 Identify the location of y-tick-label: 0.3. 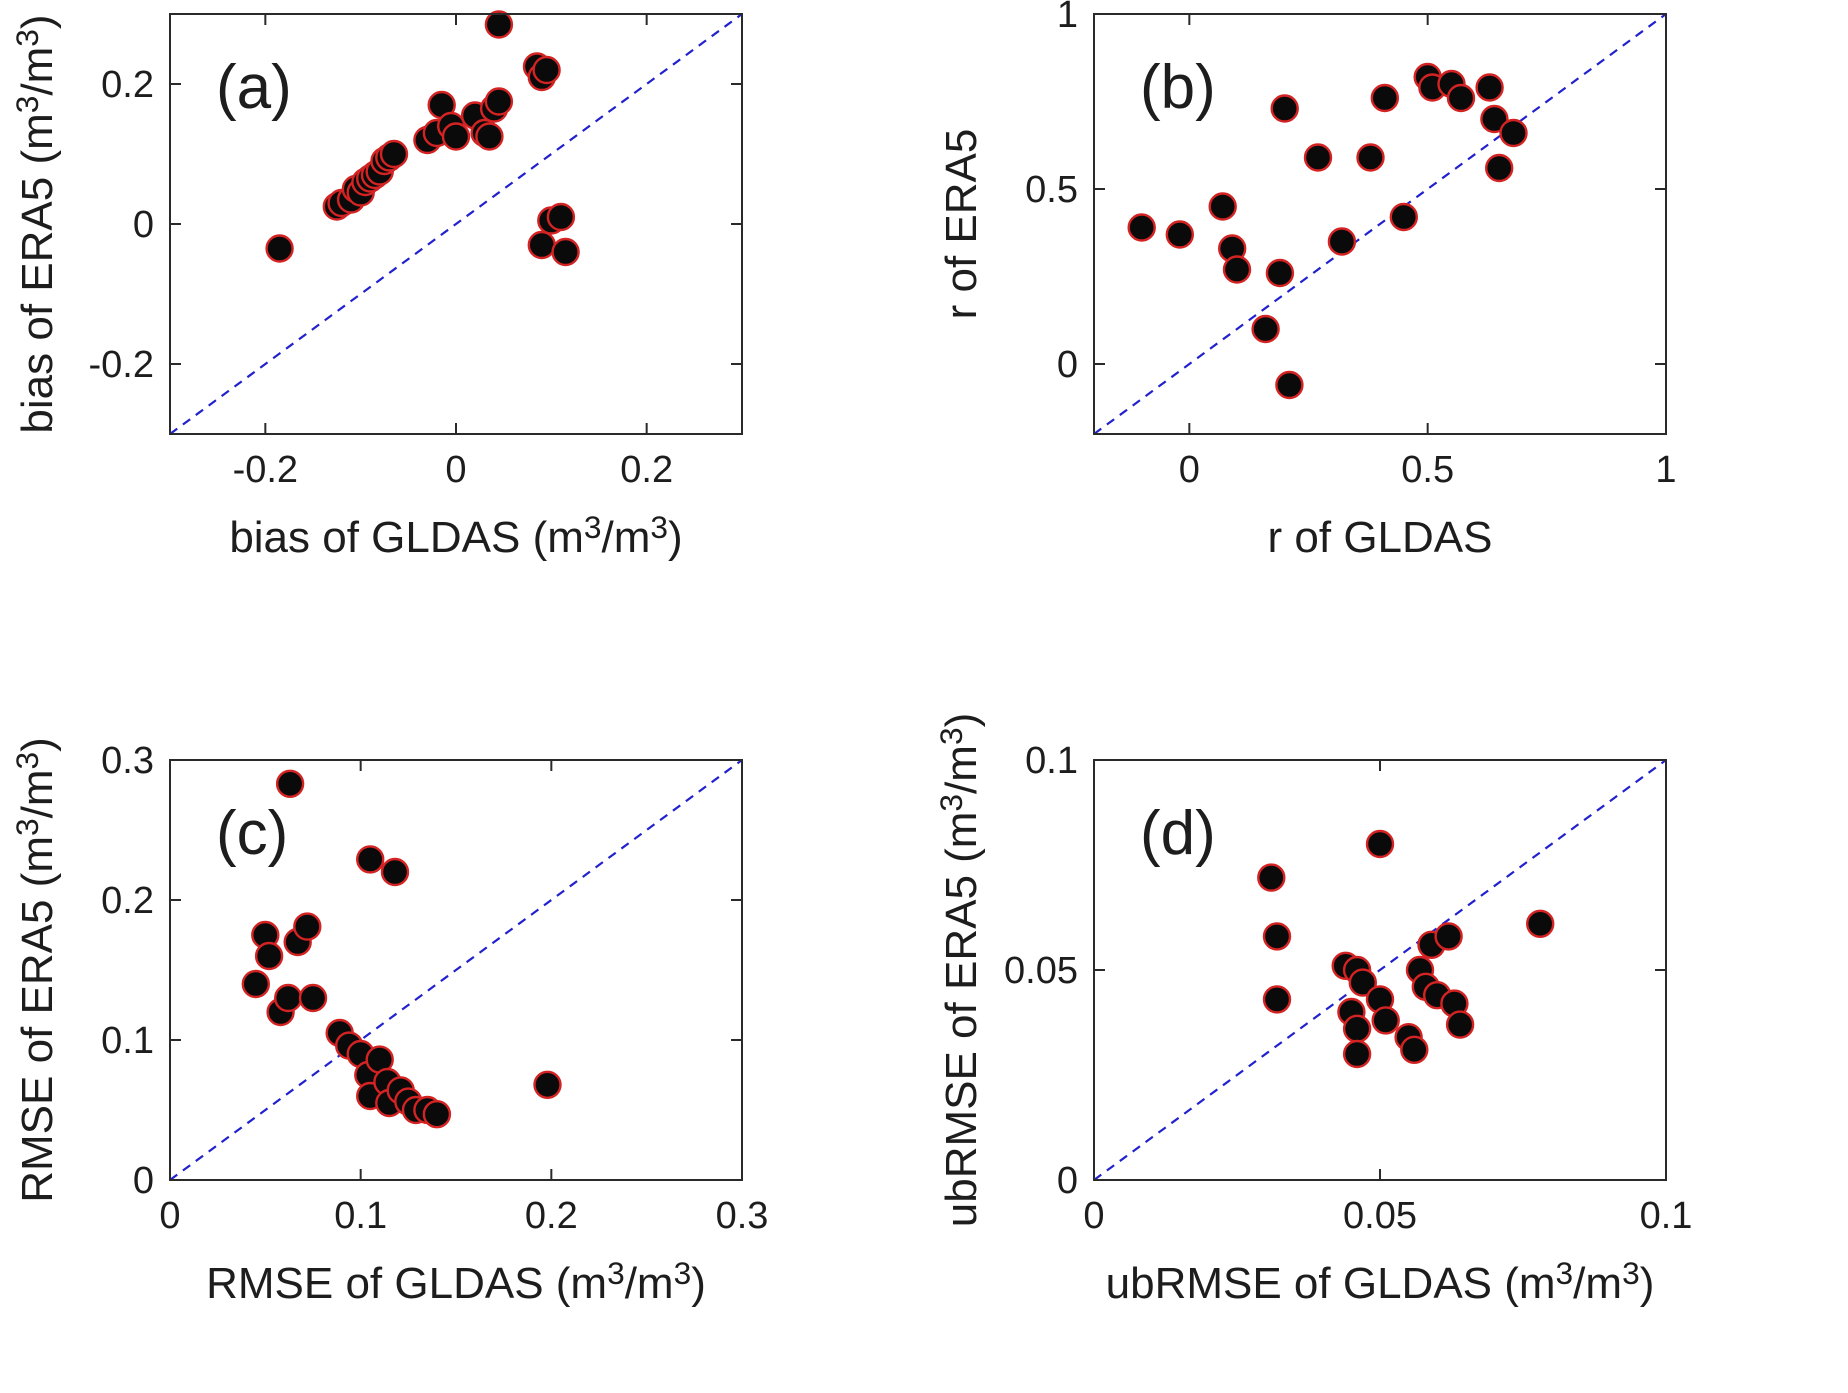
(127, 761).